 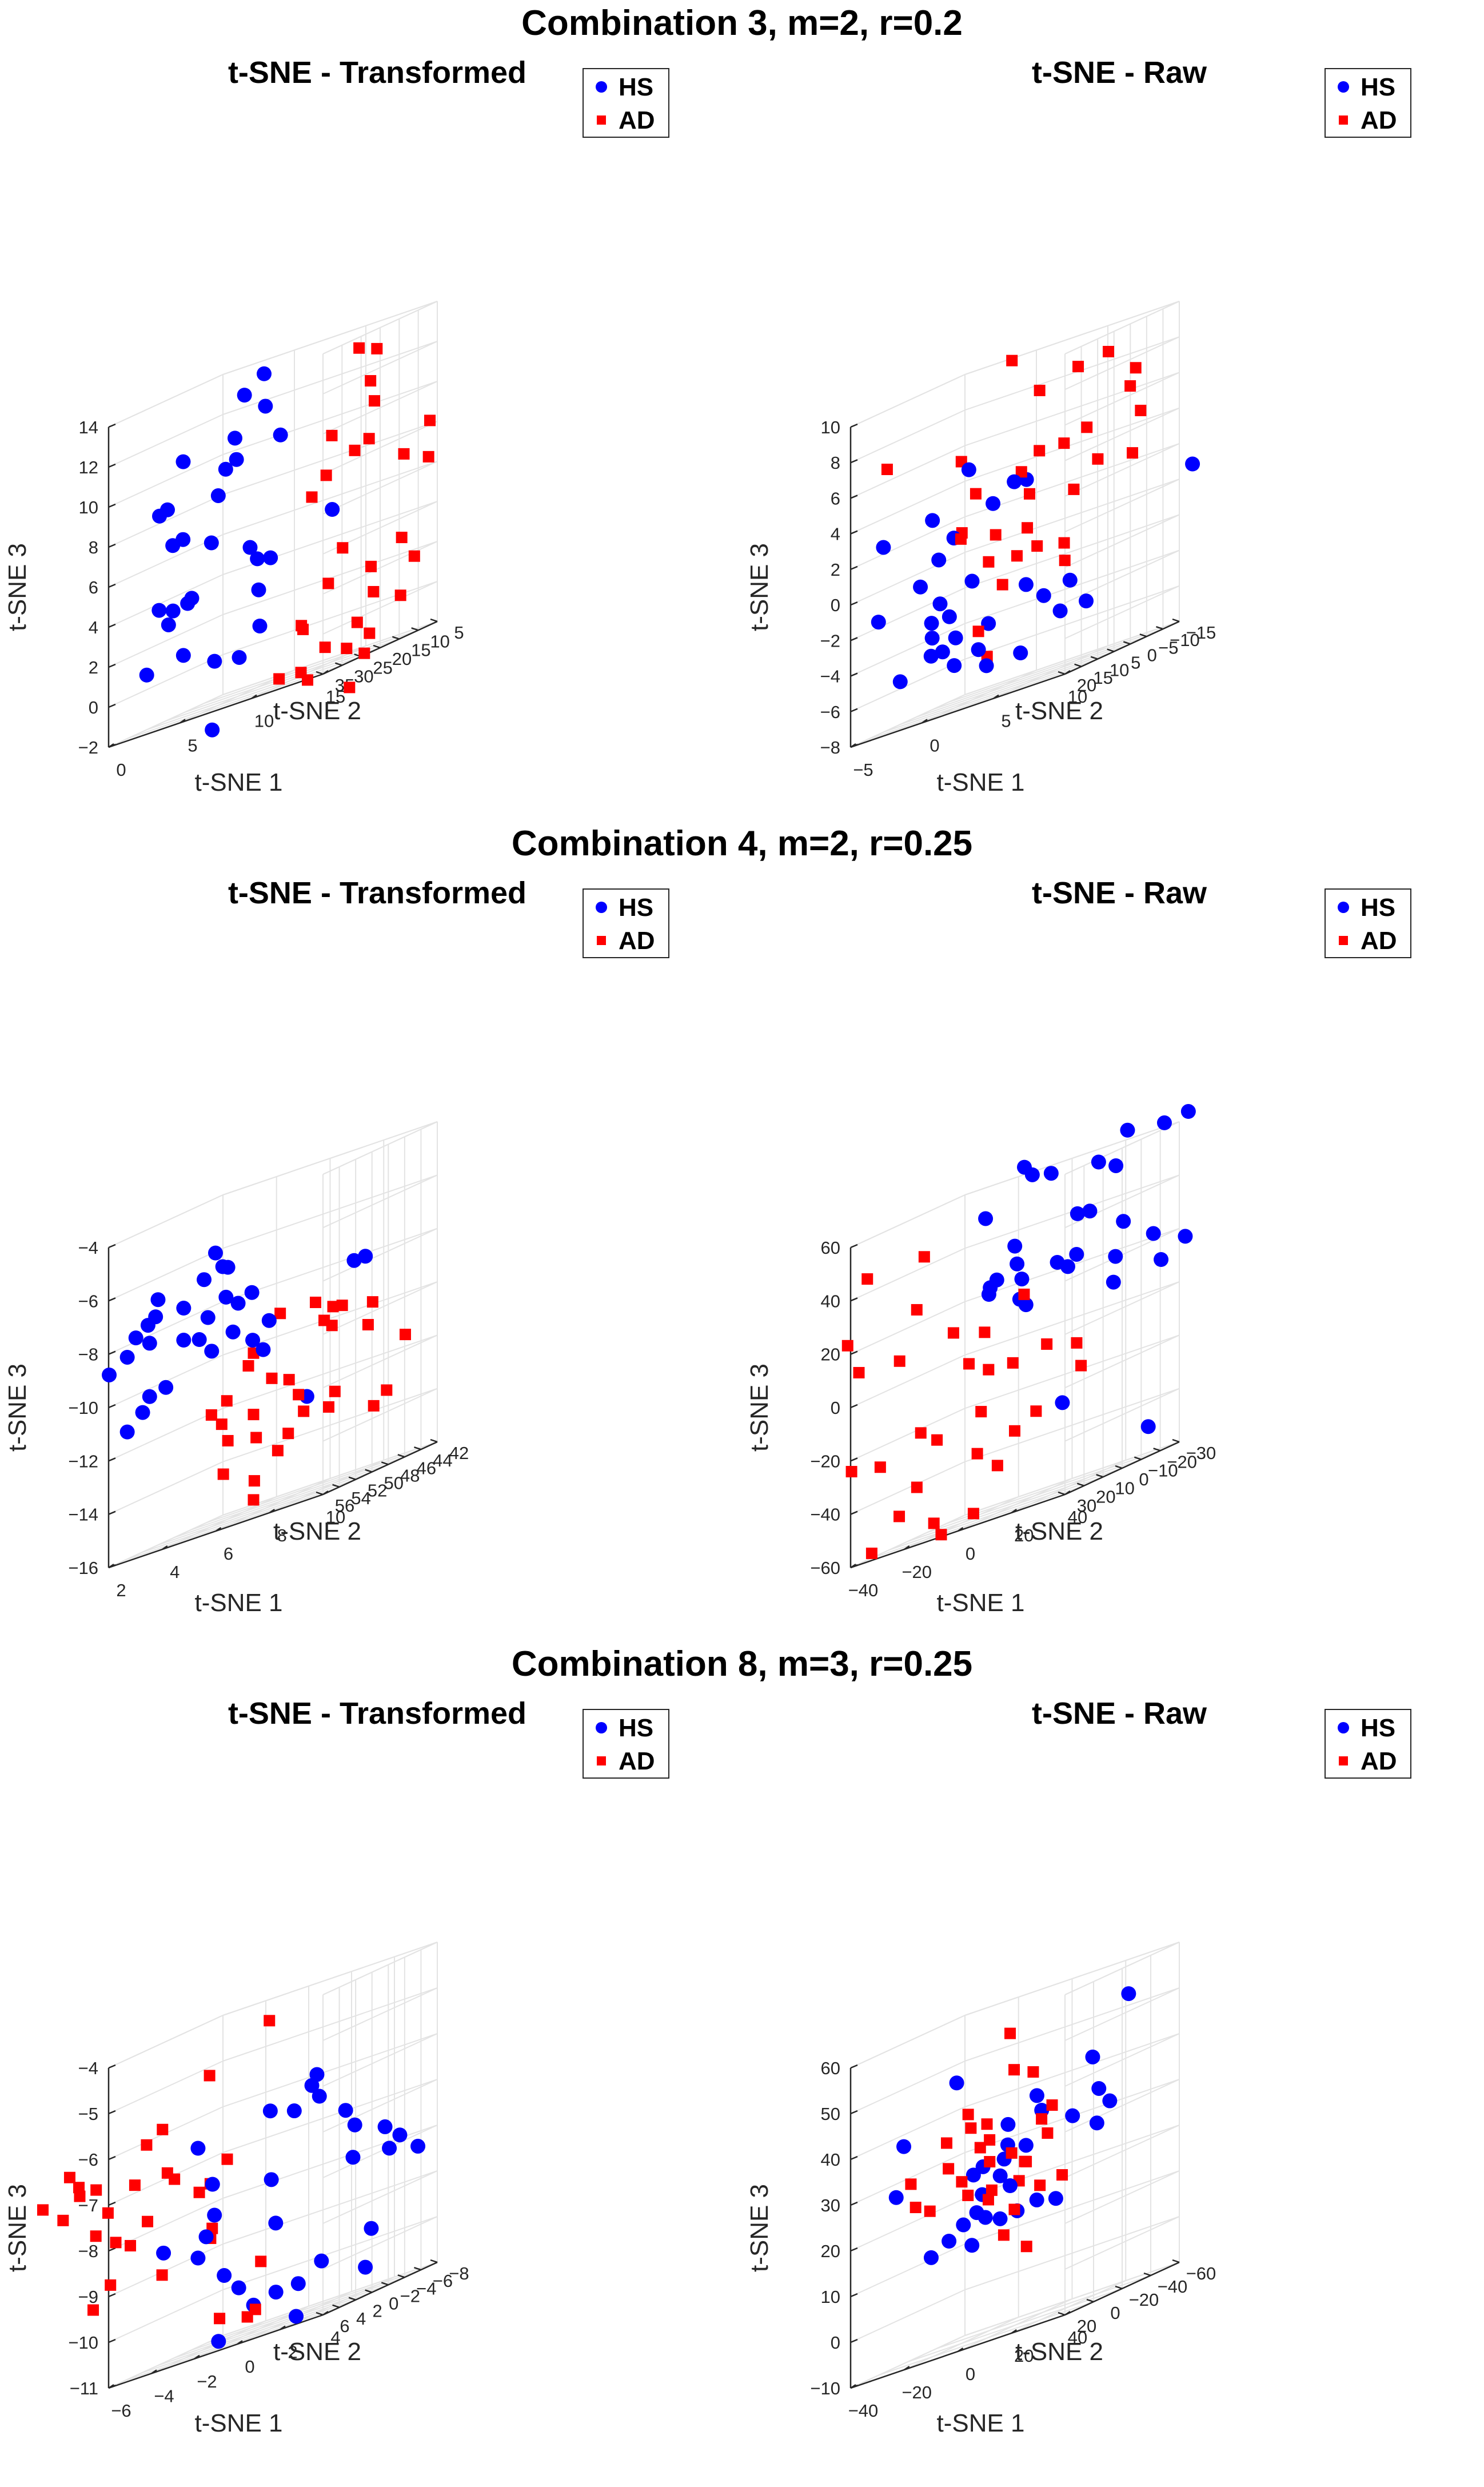 I want to click on z-tick-label: −8, so click(x=88, y=2251).